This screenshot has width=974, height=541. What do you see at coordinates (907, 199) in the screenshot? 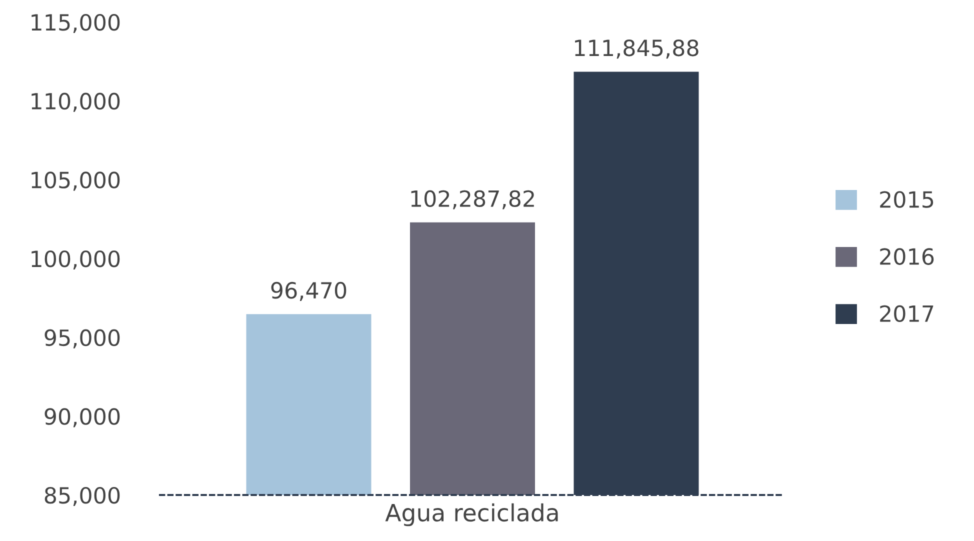
I see `legend-label: 2015` at bounding box center [907, 199].